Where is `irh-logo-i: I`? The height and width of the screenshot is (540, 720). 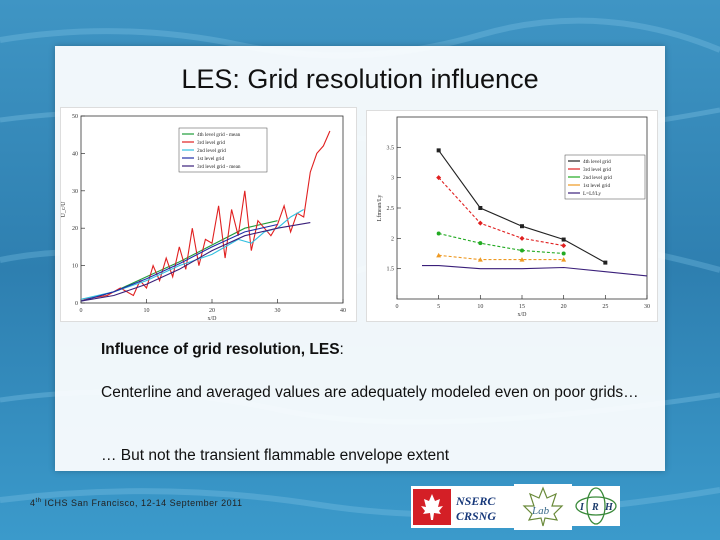
irh-logo-i: I is located at coordinates (582, 507).